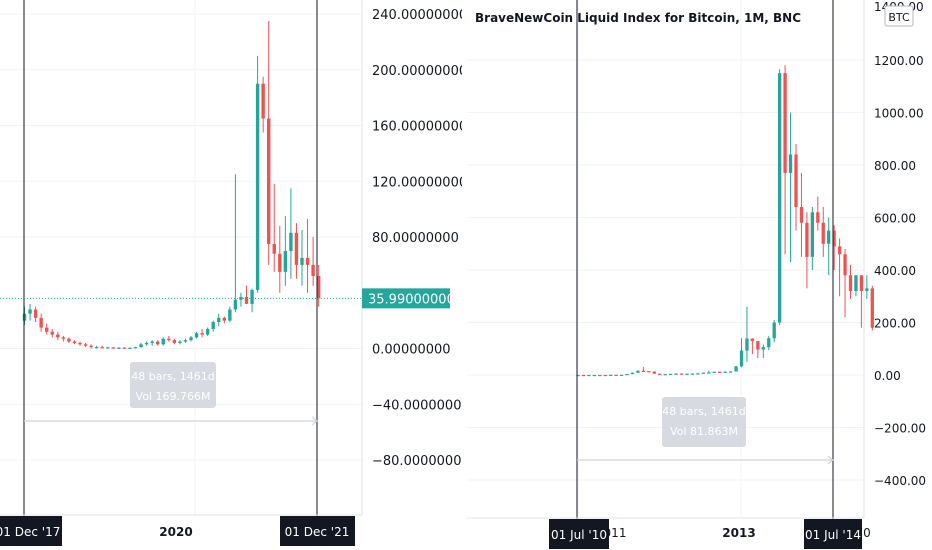 The width and height of the screenshot is (932, 550). I want to click on left-time-tag-end, so click(317, 531).